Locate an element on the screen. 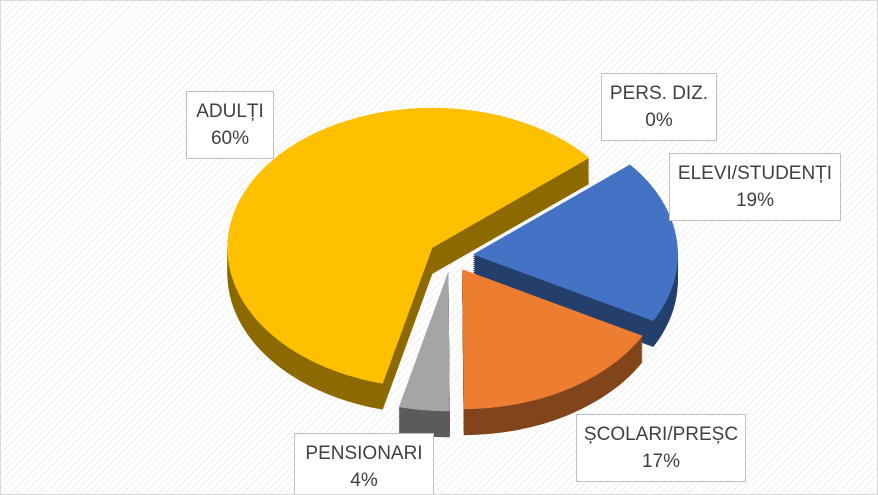 The image size is (878, 495). data-label: PENSIONARI 4% is located at coordinates (364, 463).